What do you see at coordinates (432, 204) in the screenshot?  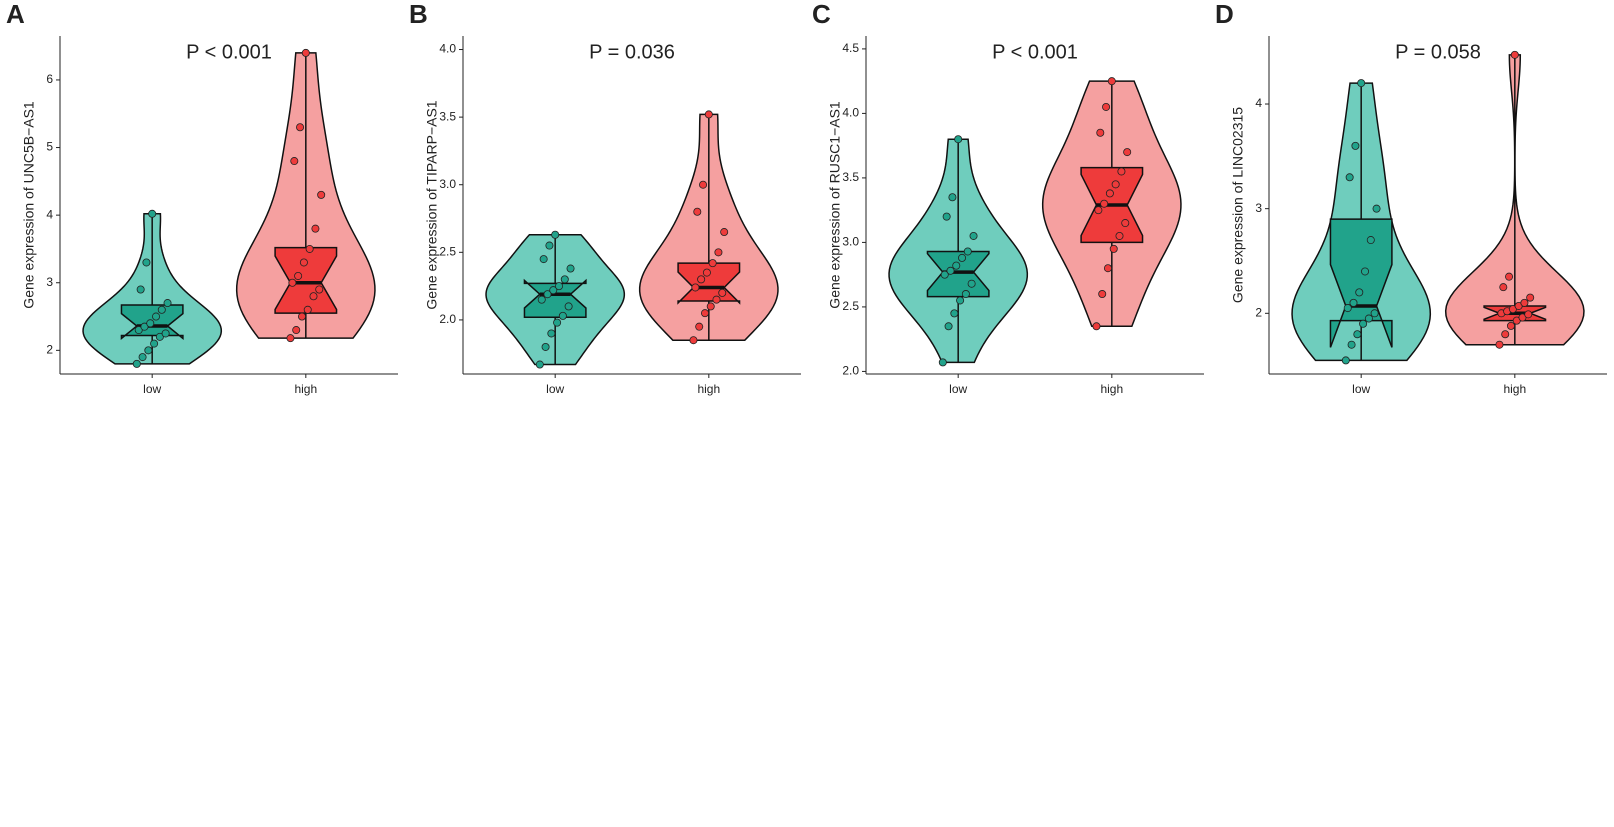 I see `y-axis-label: Gene expression of TIPARP−AS1` at bounding box center [432, 204].